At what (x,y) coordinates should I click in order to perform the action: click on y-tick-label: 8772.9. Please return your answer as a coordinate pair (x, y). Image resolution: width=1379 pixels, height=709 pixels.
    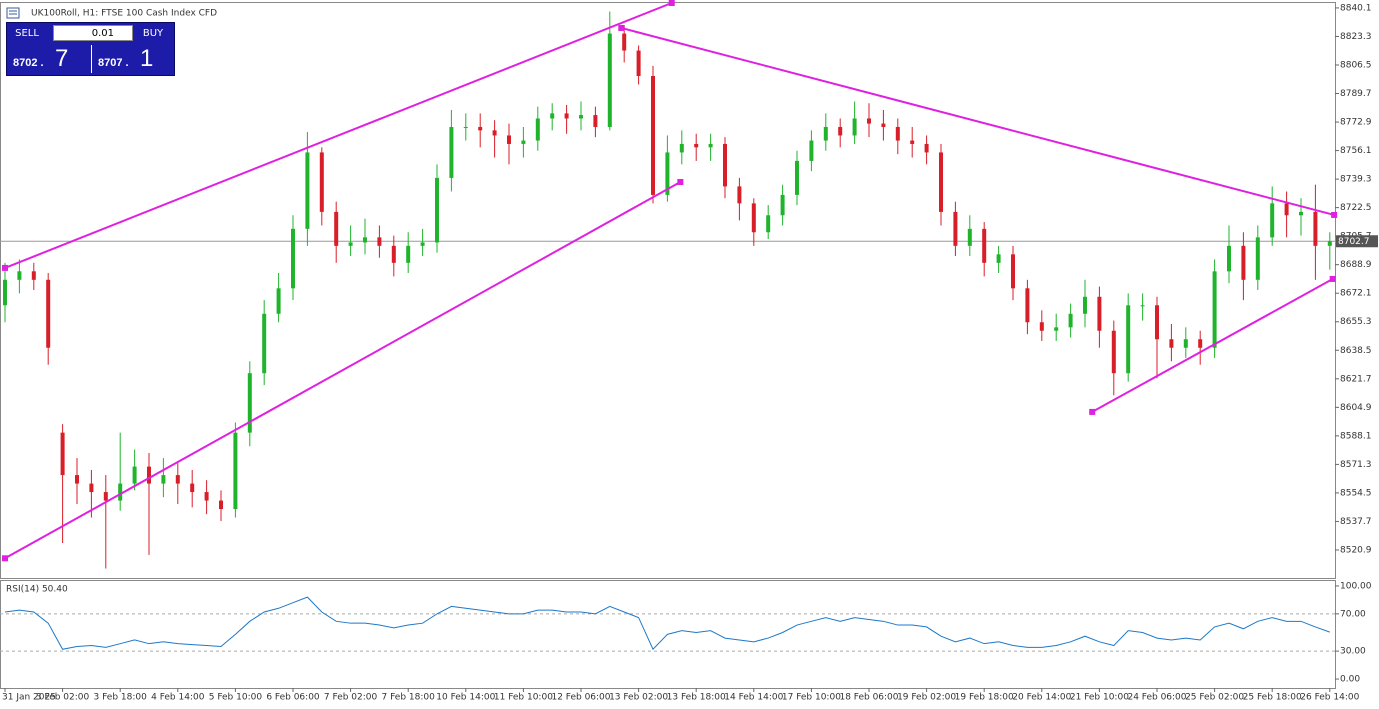
    Looking at the image, I should click on (1356, 123).